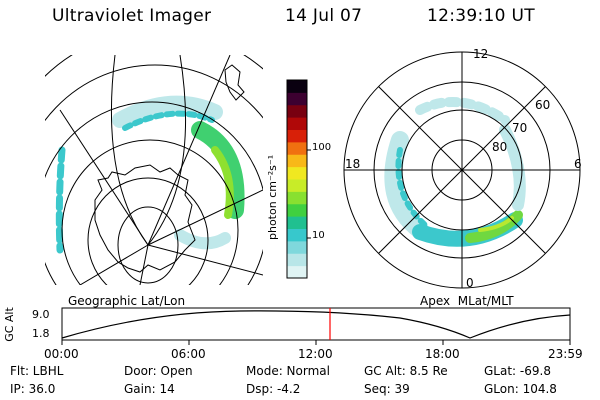  I want to click on colorbar, so click(298, 179).